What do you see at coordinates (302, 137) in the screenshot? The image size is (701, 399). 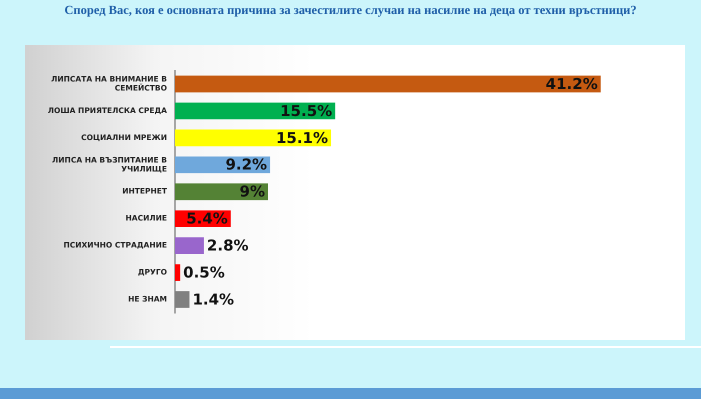 I see `data-label: 15.1%` at bounding box center [302, 137].